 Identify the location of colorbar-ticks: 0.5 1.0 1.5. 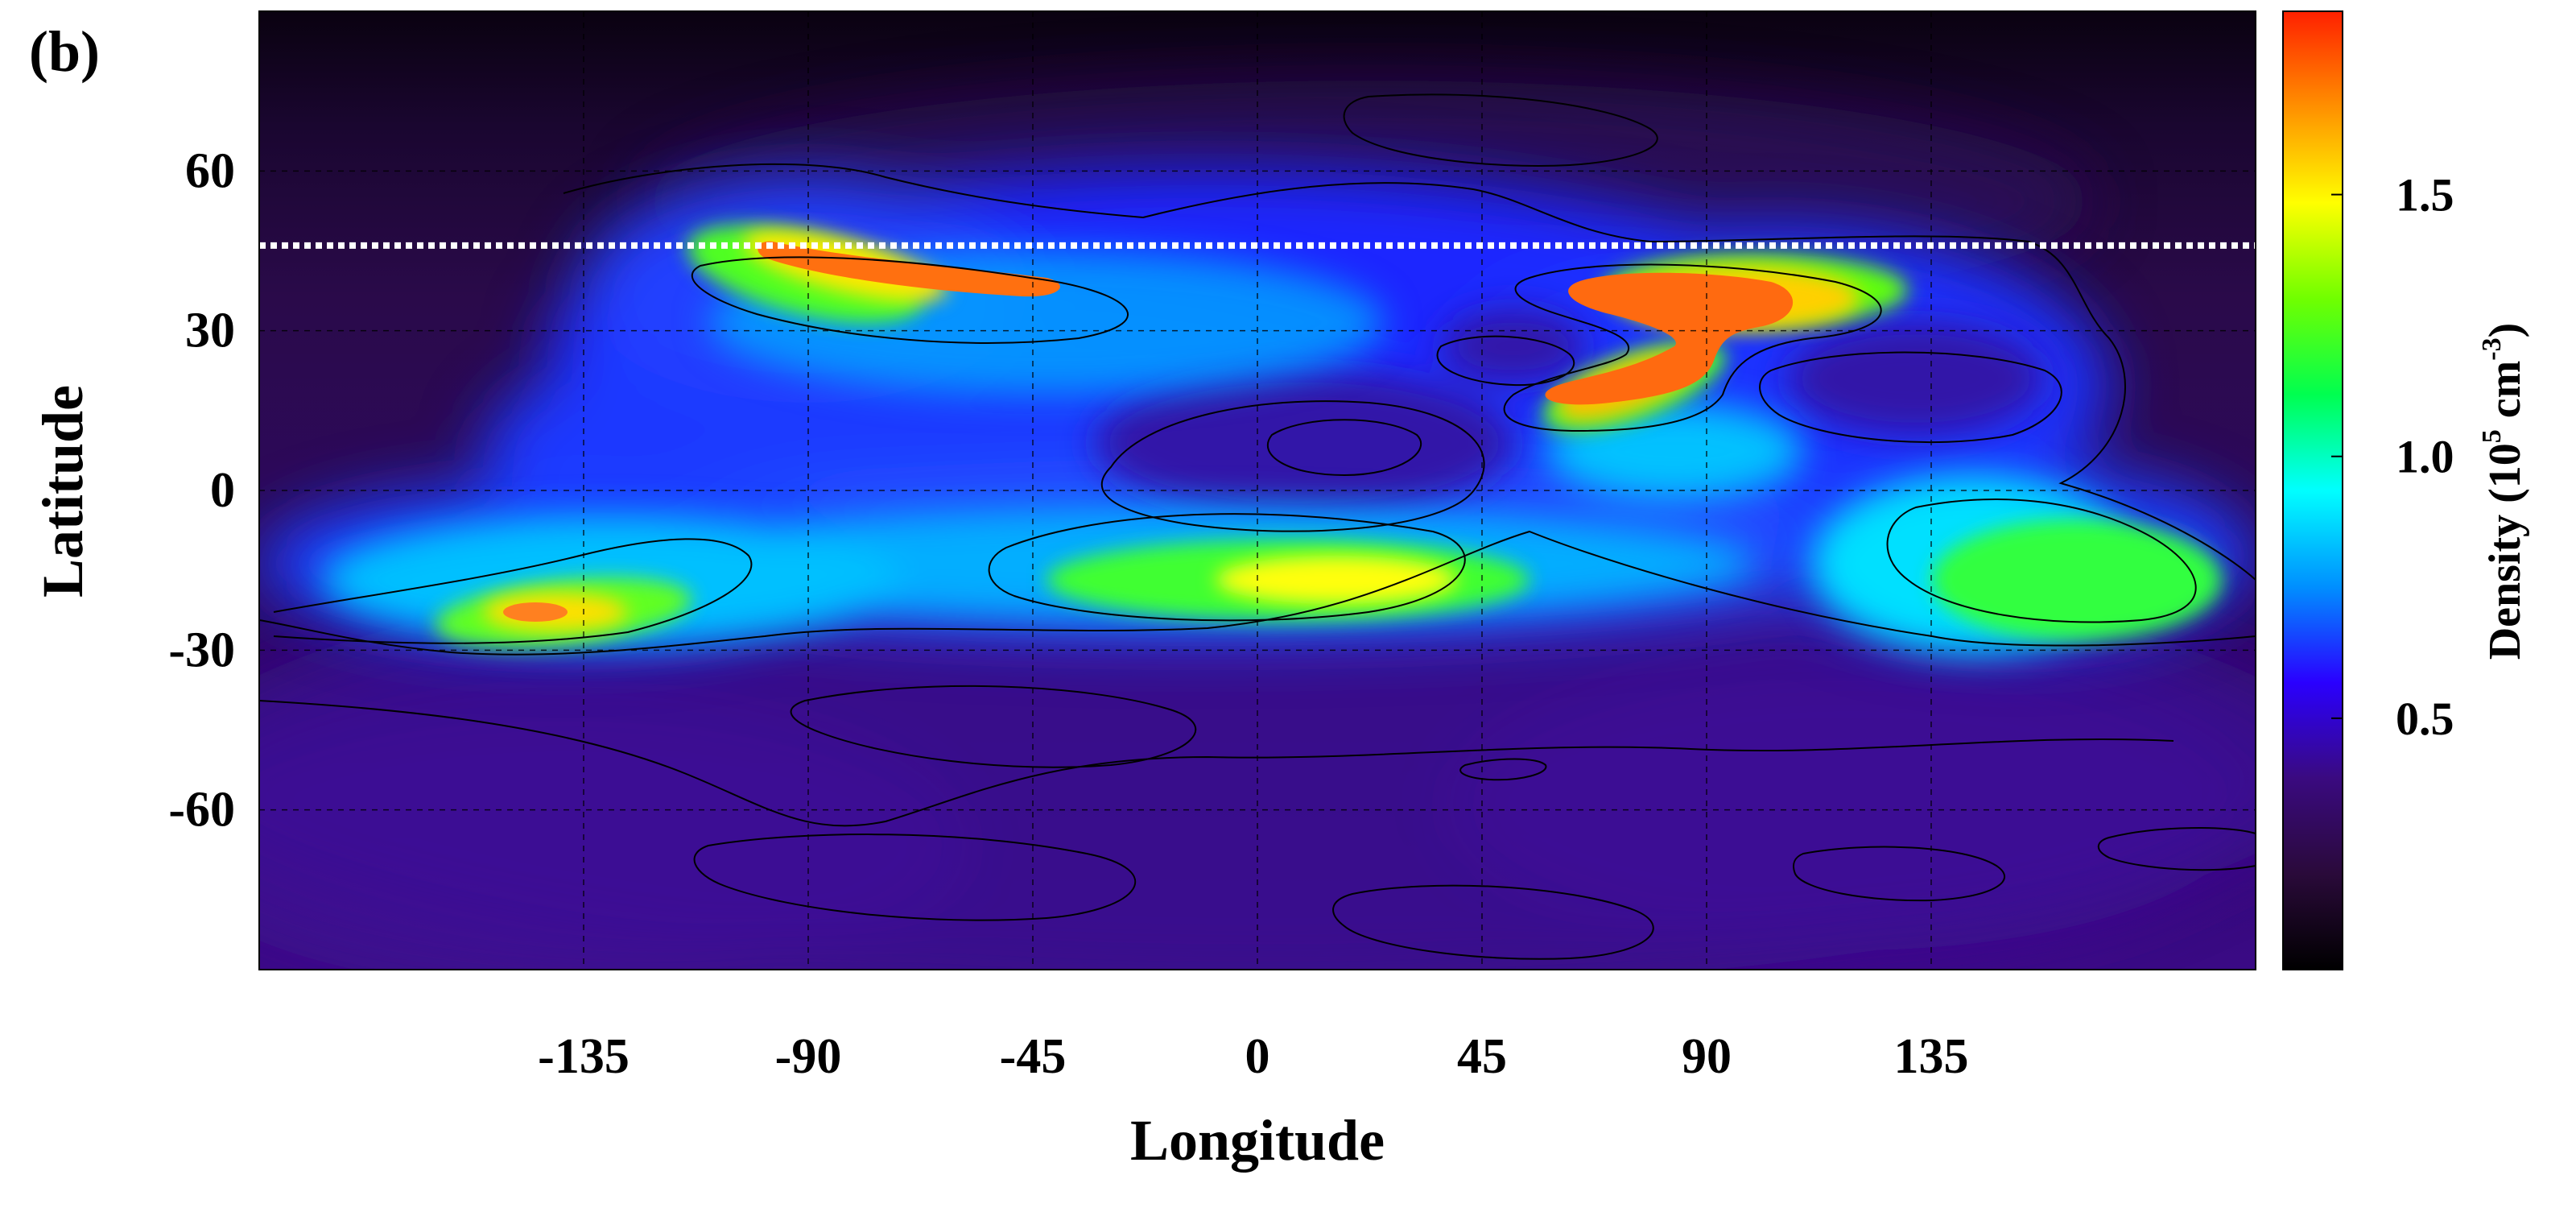
(2392, 457).